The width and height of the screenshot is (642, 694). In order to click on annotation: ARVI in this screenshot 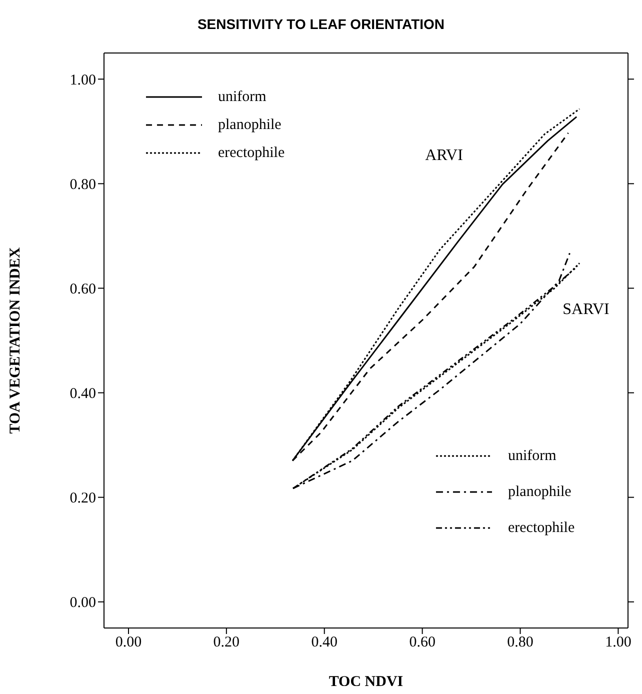, I will do `click(444, 156)`.